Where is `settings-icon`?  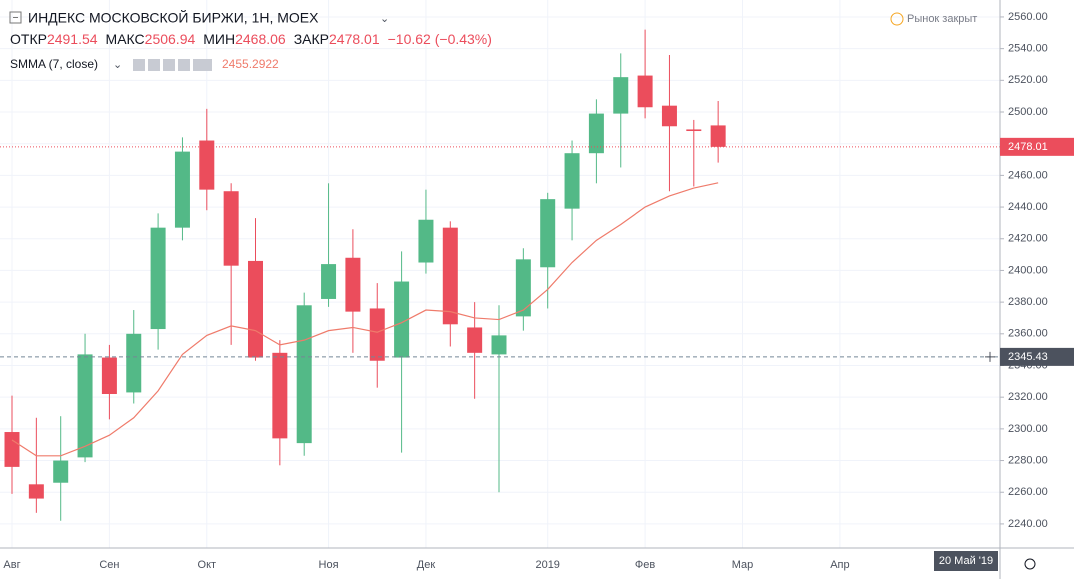 settings-icon is located at coordinates (1030, 564).